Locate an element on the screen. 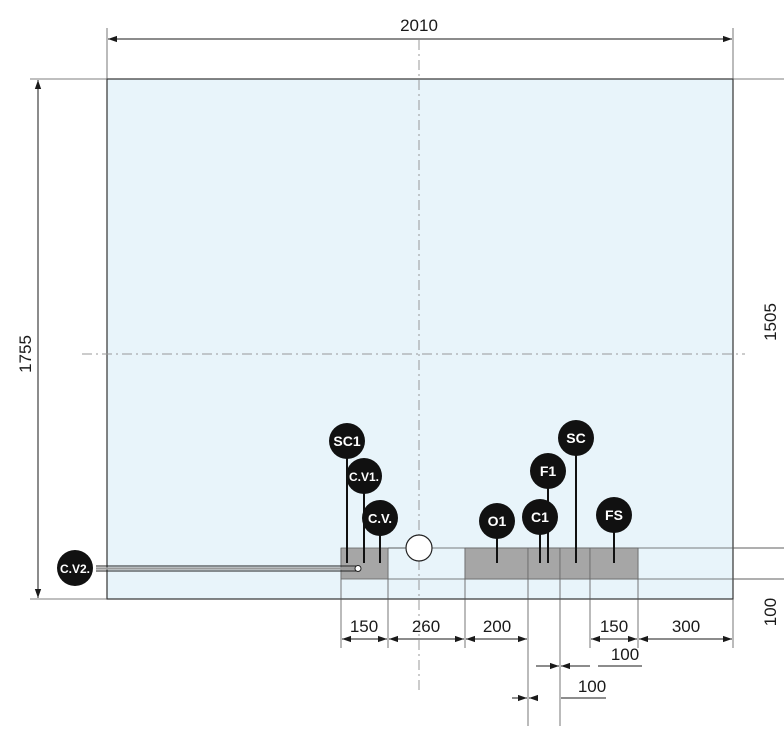 Image resolution: width=784 pixels, height=731 pixels. svg-text: SC1 is located at coordinates (346, 441).